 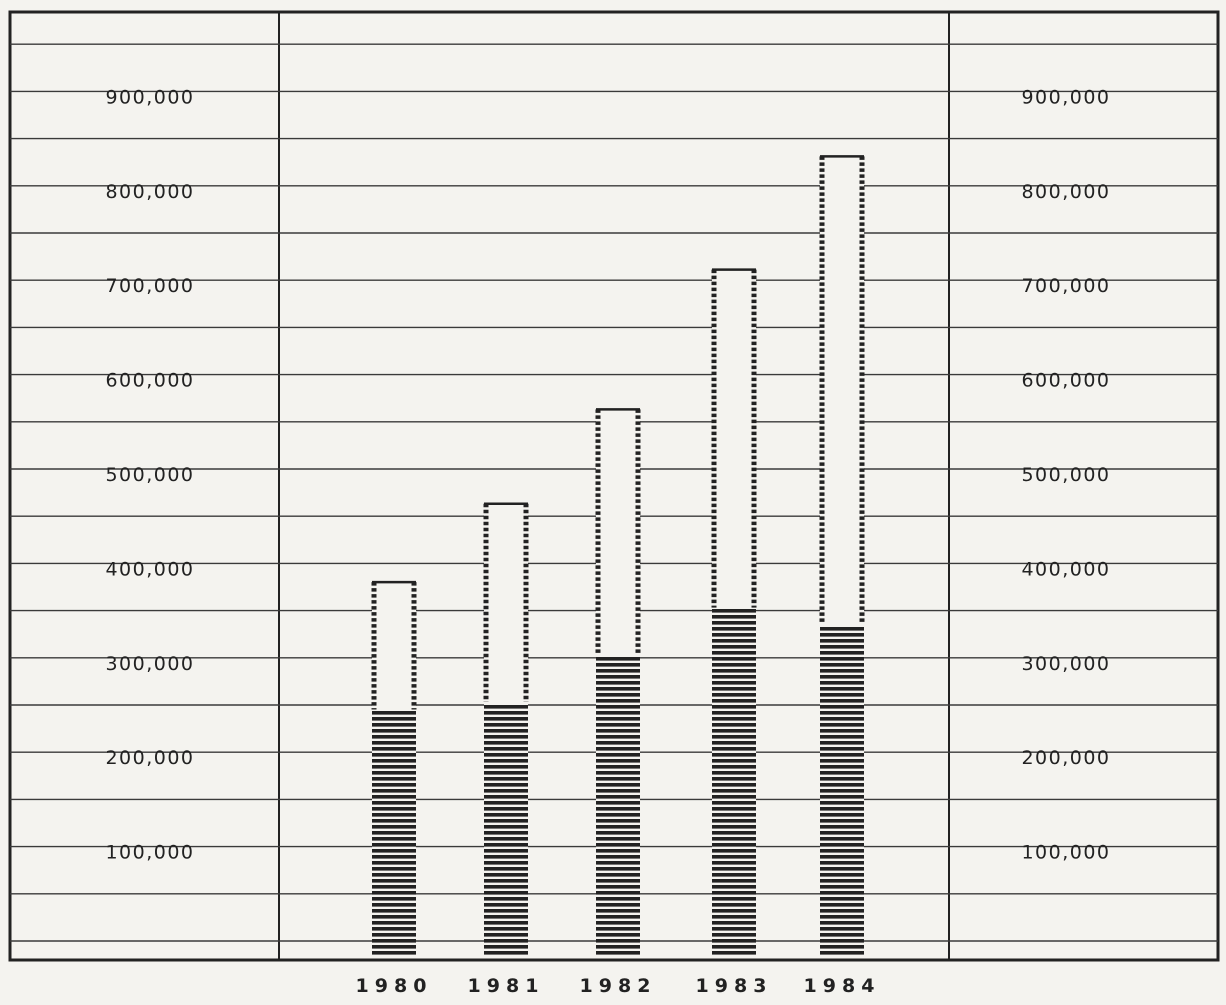 What do you see at coordinates (1065, 192) in the screenshot?
I see `y-tick-label-right: 800,000` at bounding box center [1065, 192].